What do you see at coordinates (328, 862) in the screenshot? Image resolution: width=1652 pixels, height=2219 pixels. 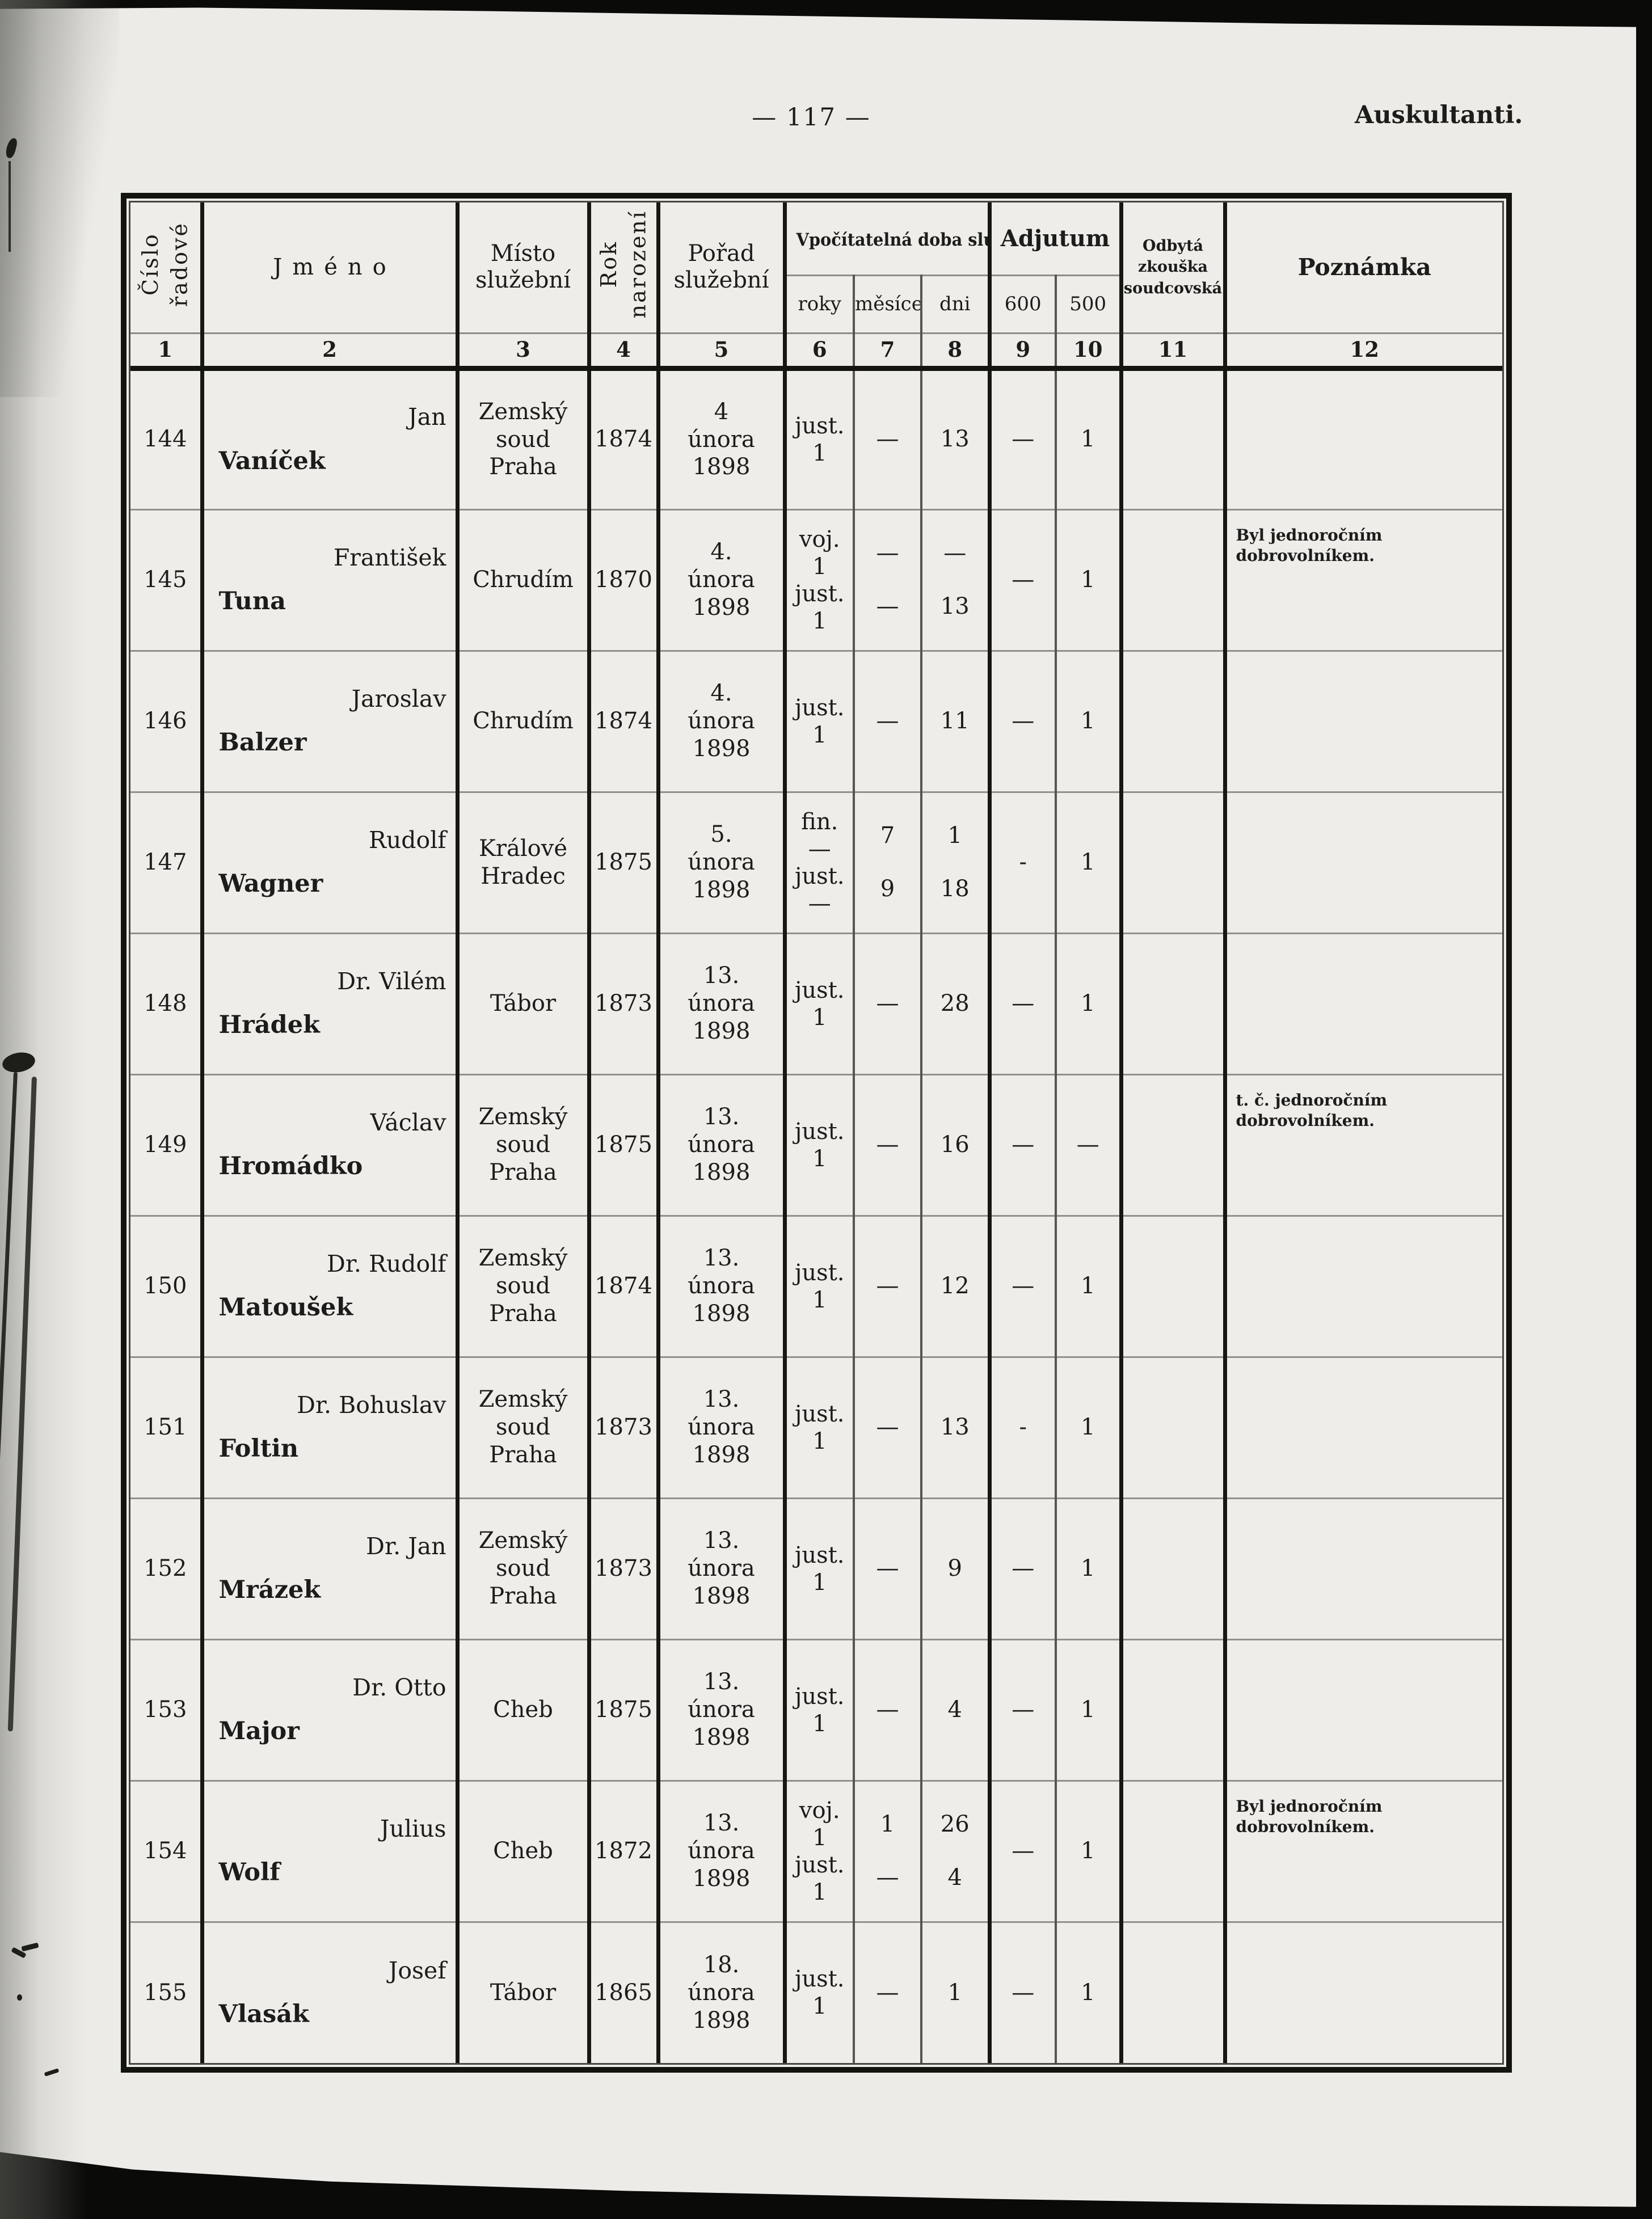 I see `cell-name: Rudolf Wagner` at bounding box center [328, 862].